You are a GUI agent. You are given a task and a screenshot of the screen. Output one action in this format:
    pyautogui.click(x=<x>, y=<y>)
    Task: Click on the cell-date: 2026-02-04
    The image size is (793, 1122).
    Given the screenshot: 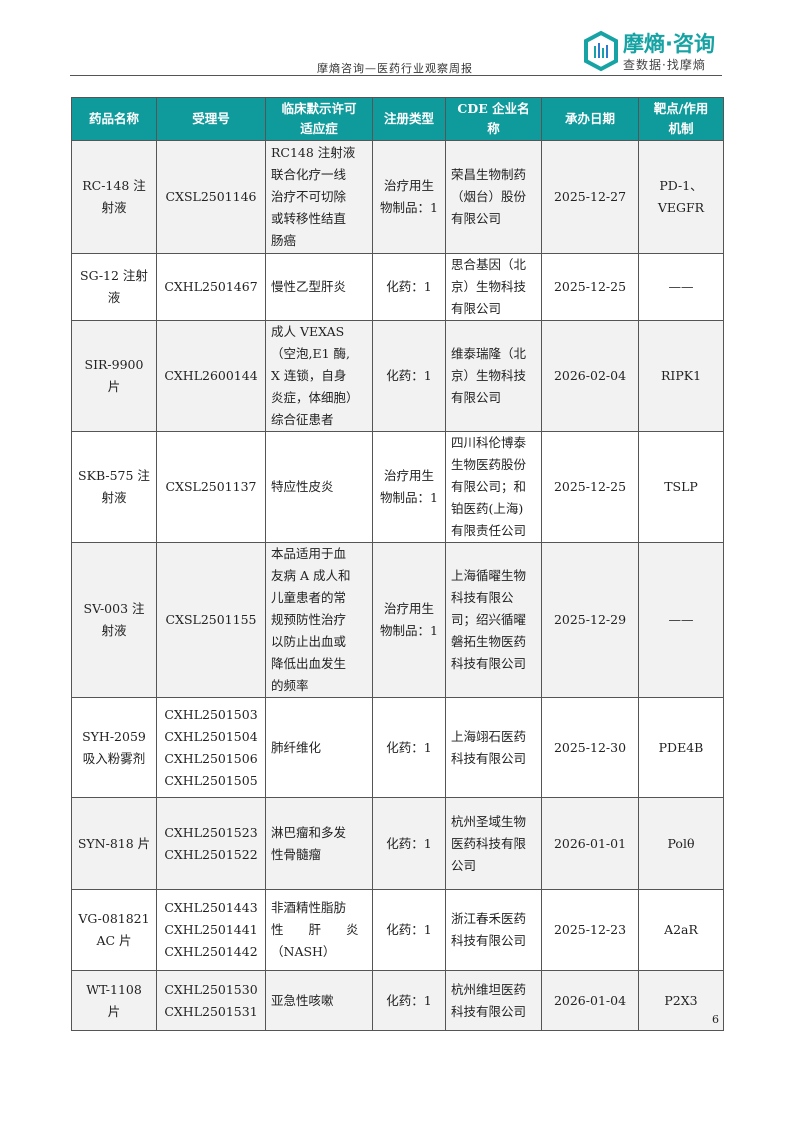 What is the action you would take?
    pyautogui.click(x=590, y=376)
    